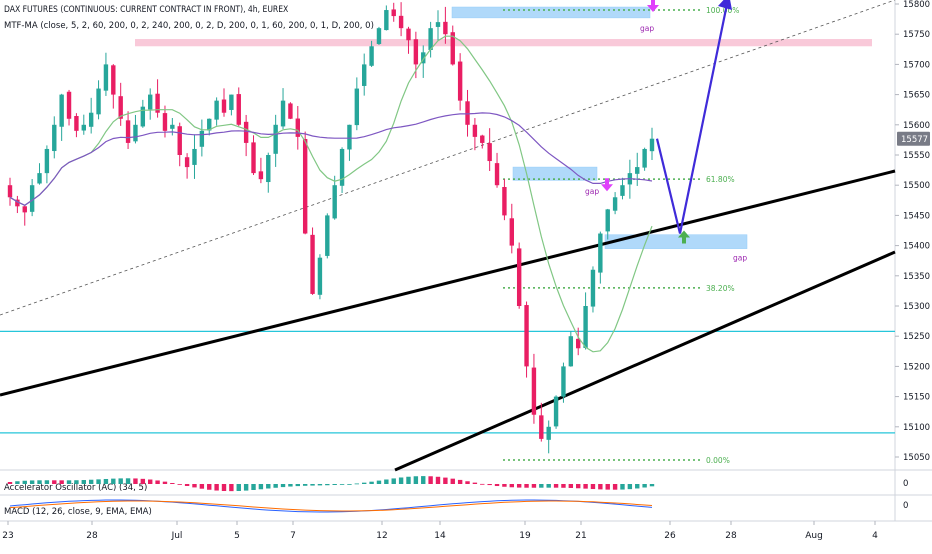 This screenshot has height=554, width=932. I want to click on time-label: 19, so click(525, 536).